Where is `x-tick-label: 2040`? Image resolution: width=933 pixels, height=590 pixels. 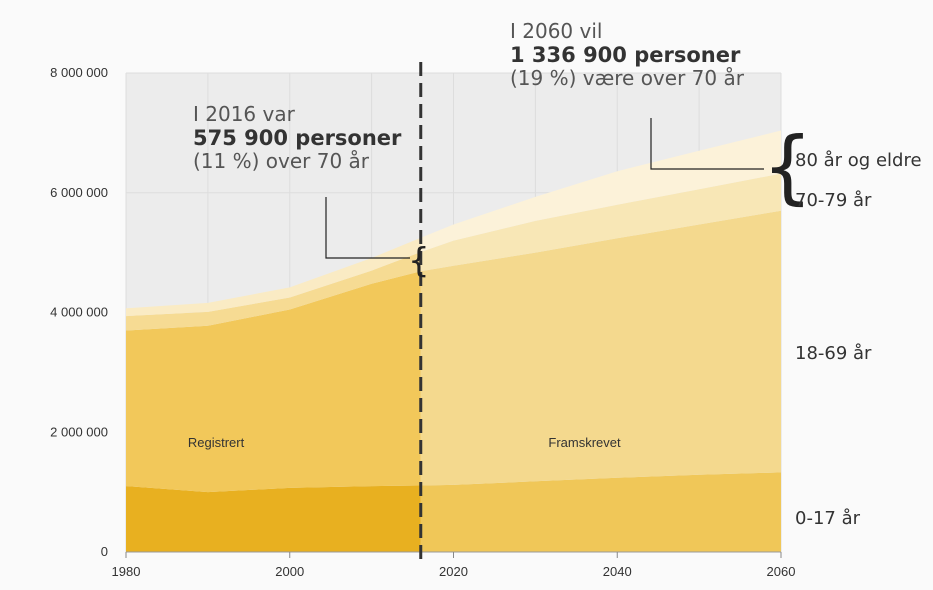 x-tick-label: 2040 is located at coordinates (617, 571).